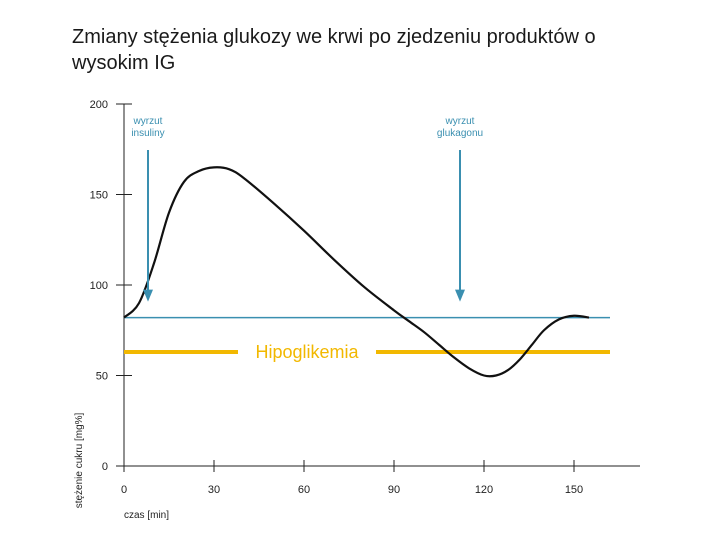 The width and height of the screenshot is (720, 540). I want to click on x-tick-label: 30, so click(214, 490).